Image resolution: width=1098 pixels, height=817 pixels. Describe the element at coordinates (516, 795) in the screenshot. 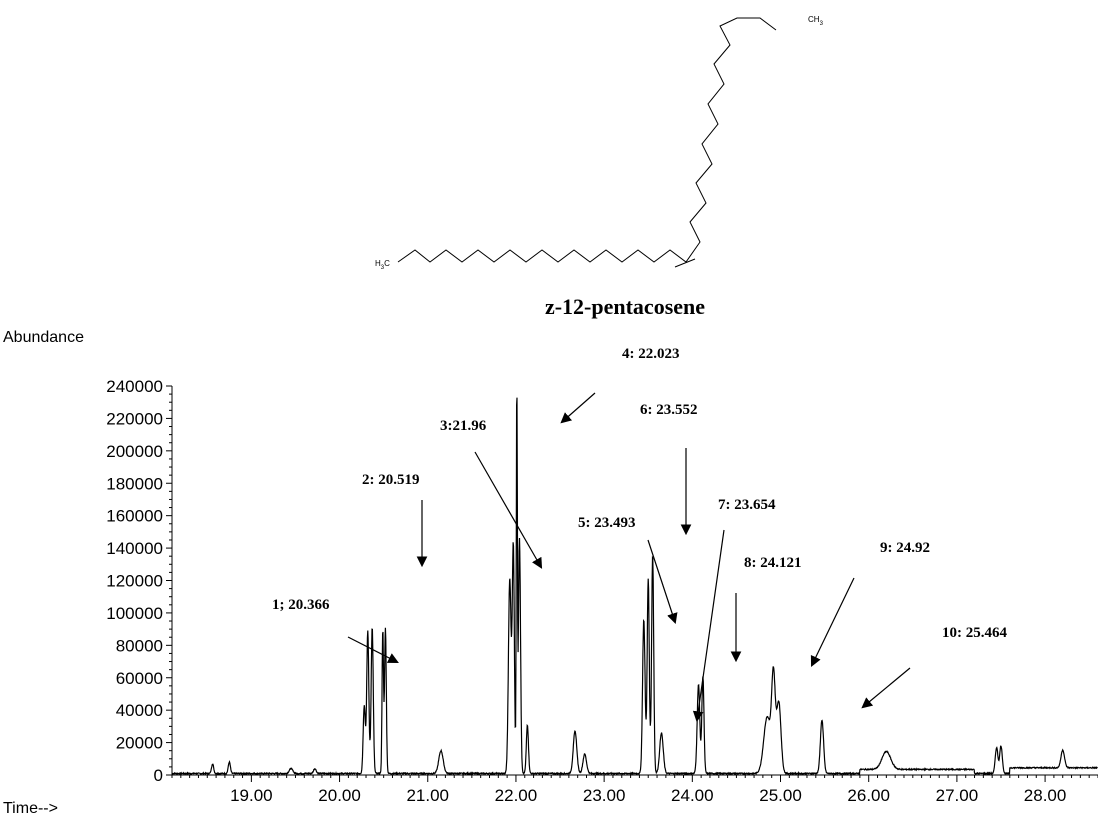

I see `x-tick-label: 22.00` at that location.